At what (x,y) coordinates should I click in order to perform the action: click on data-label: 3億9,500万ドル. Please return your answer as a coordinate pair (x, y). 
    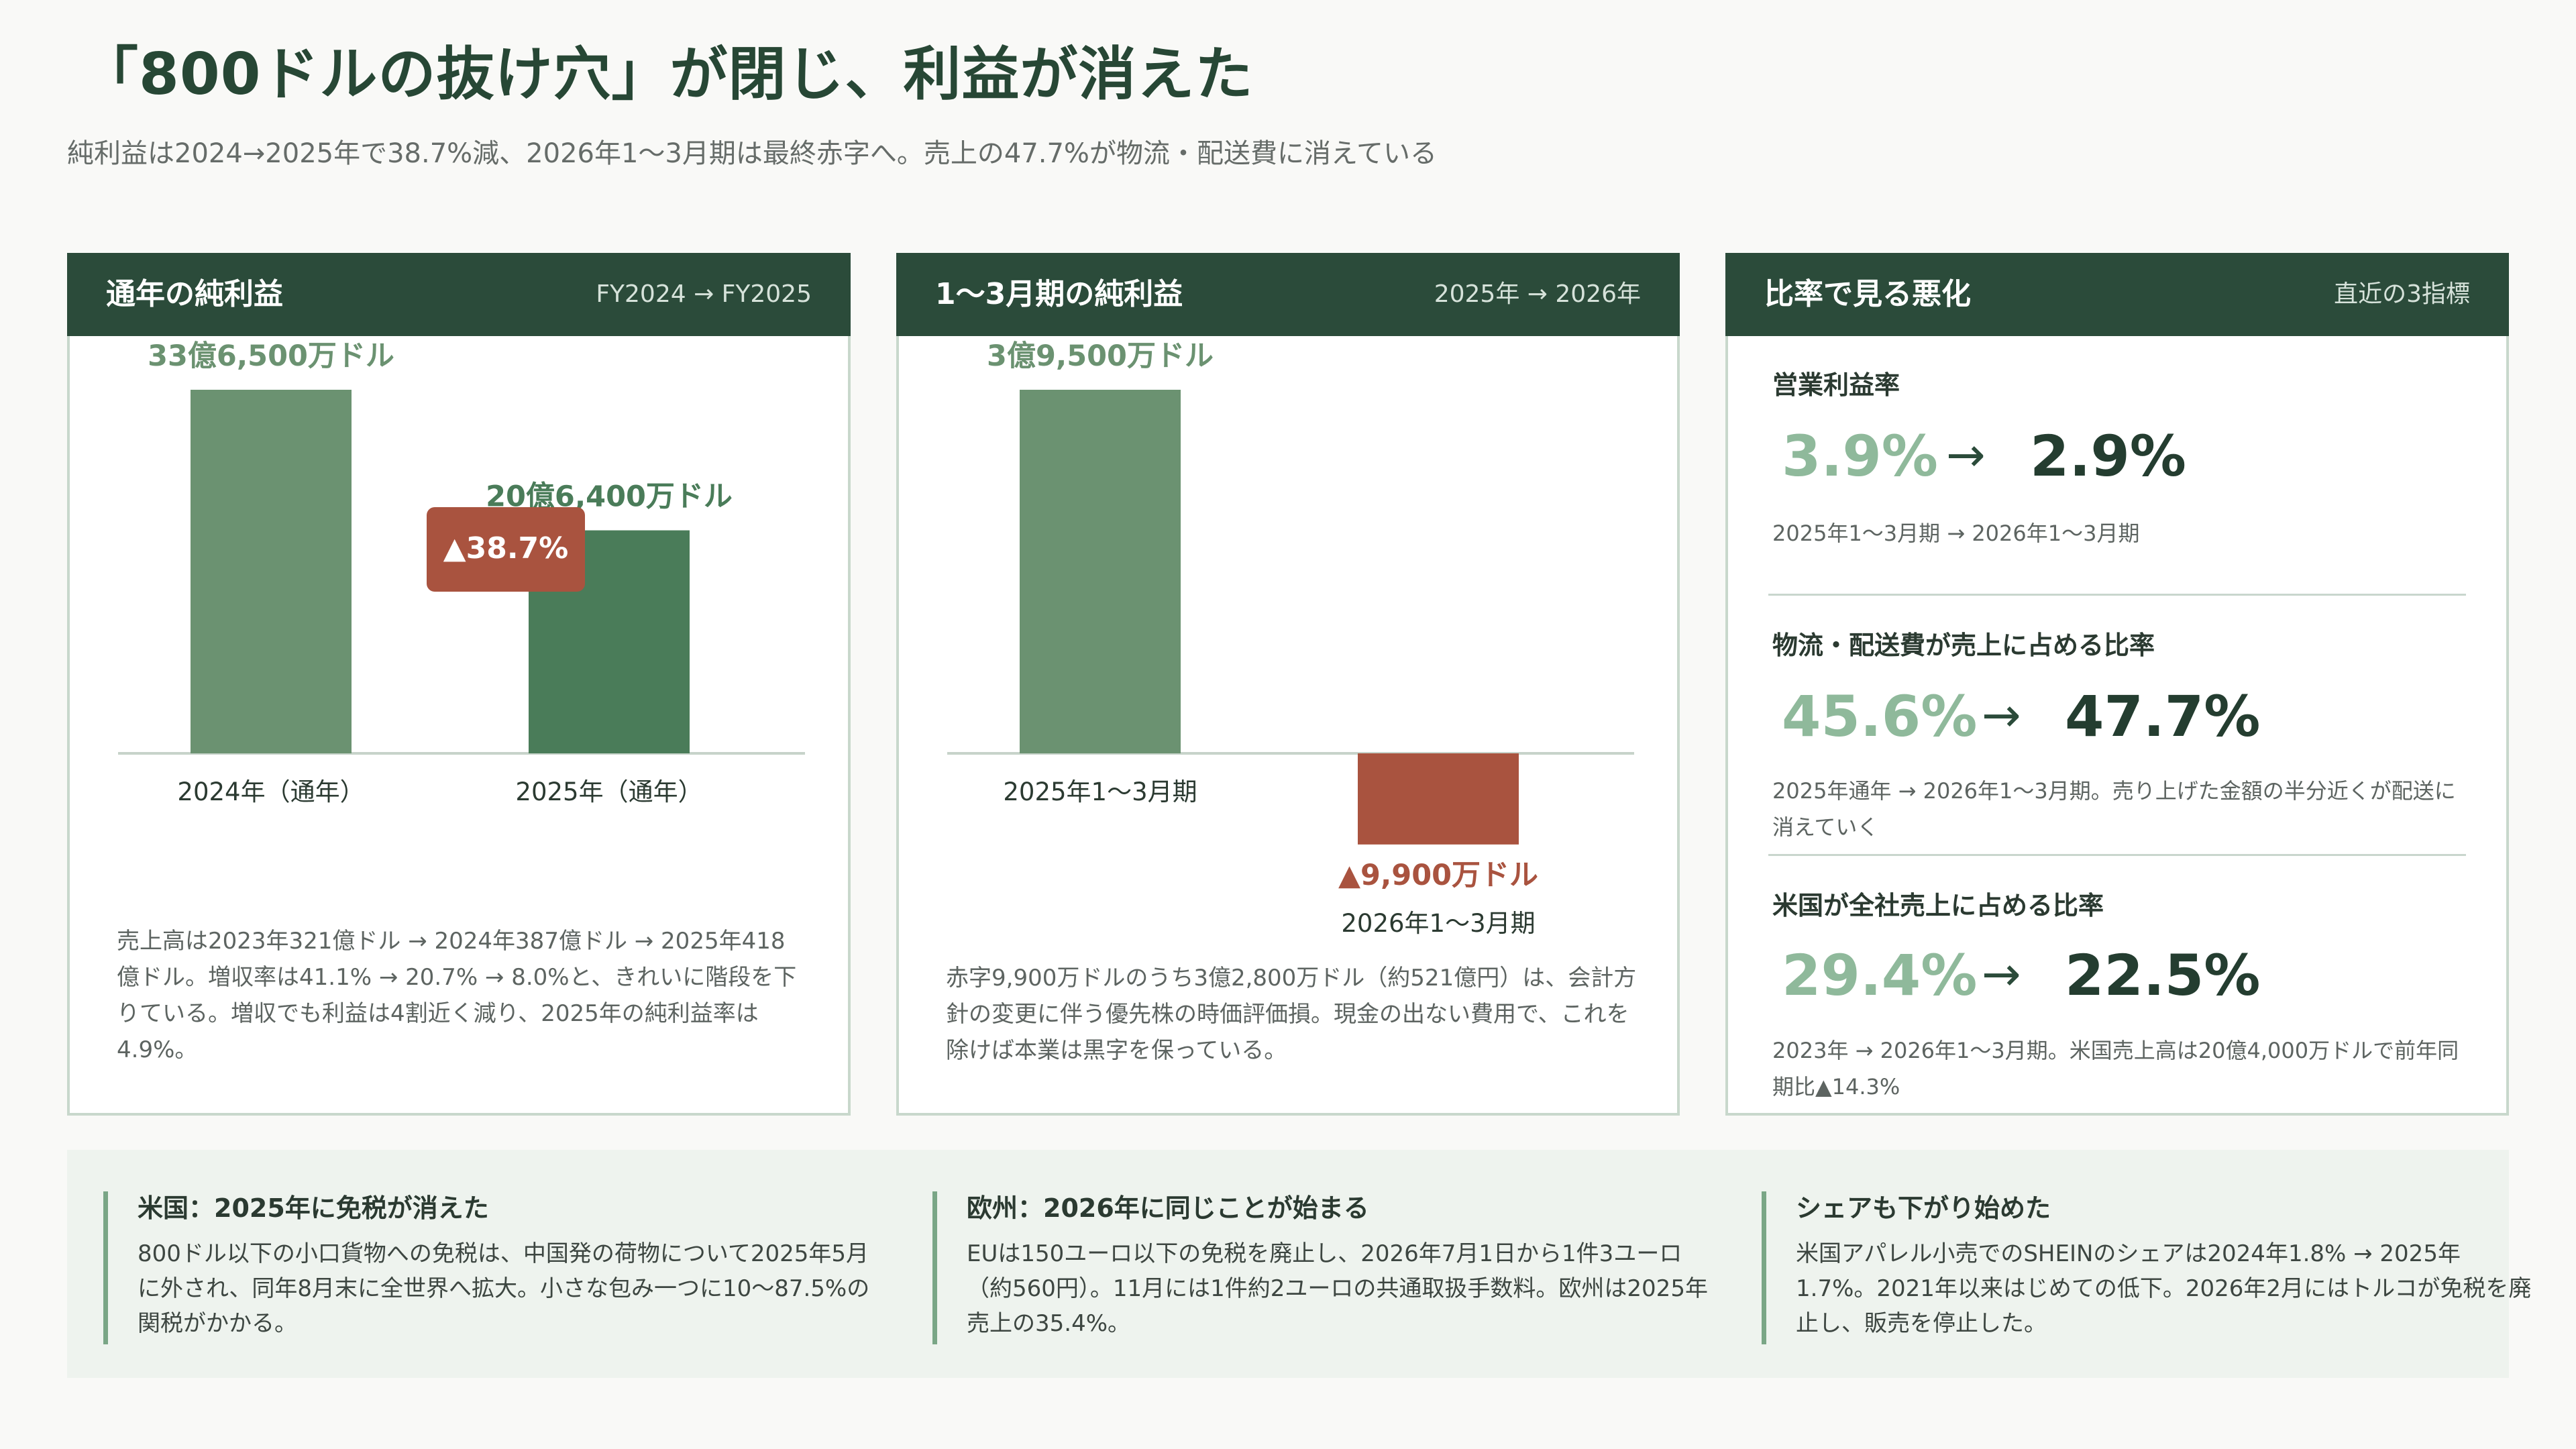
    Looking at the image, I should click on (1100, 356).